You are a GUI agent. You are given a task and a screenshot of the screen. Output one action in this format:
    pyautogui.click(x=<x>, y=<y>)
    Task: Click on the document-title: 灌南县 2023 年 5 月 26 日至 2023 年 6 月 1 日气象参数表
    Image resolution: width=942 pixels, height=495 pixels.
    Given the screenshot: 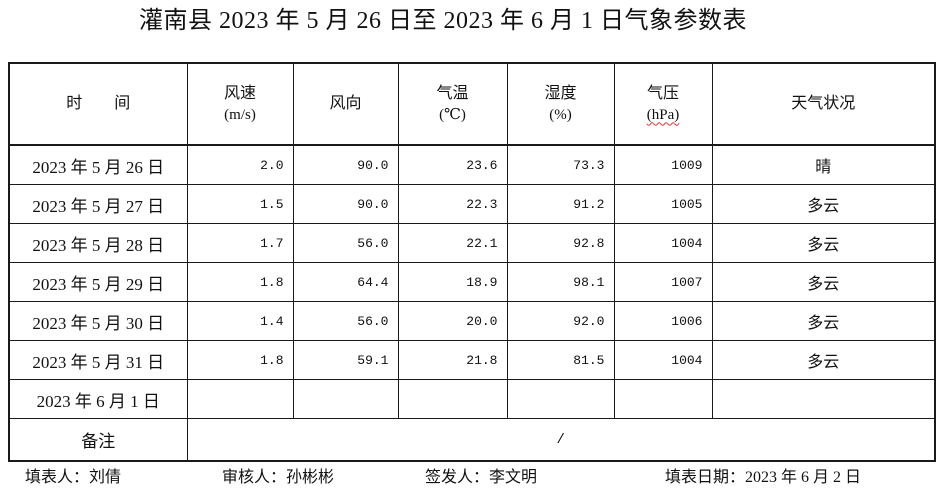 What is the action you would take?
    pyautogui.click(x=443, y=21)
    